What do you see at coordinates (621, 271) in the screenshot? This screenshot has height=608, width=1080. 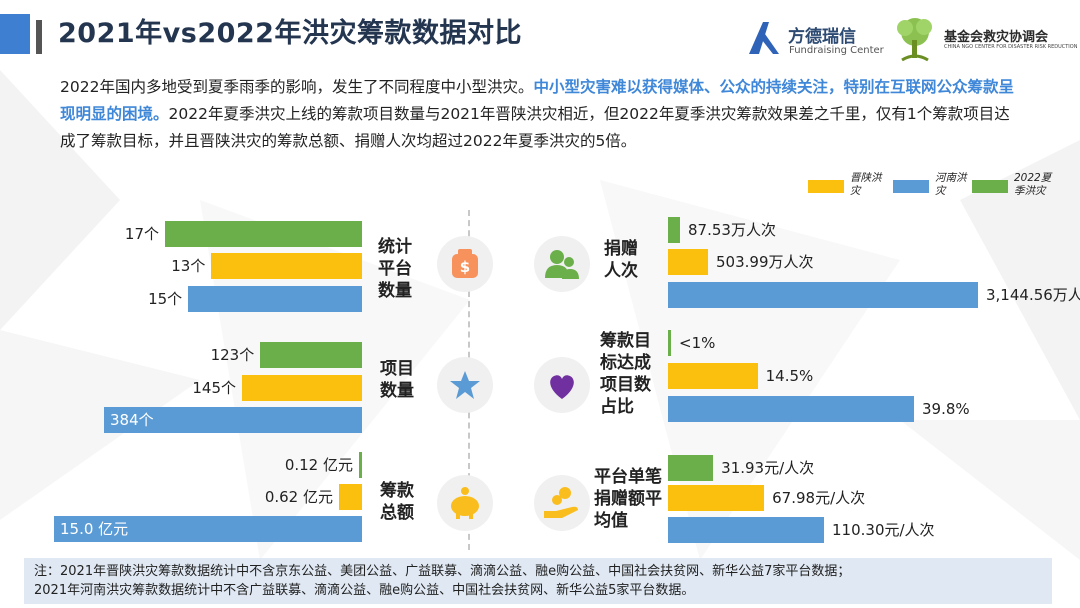 I see `cat-donors-line: 人次` at bounding box center [621, 271].